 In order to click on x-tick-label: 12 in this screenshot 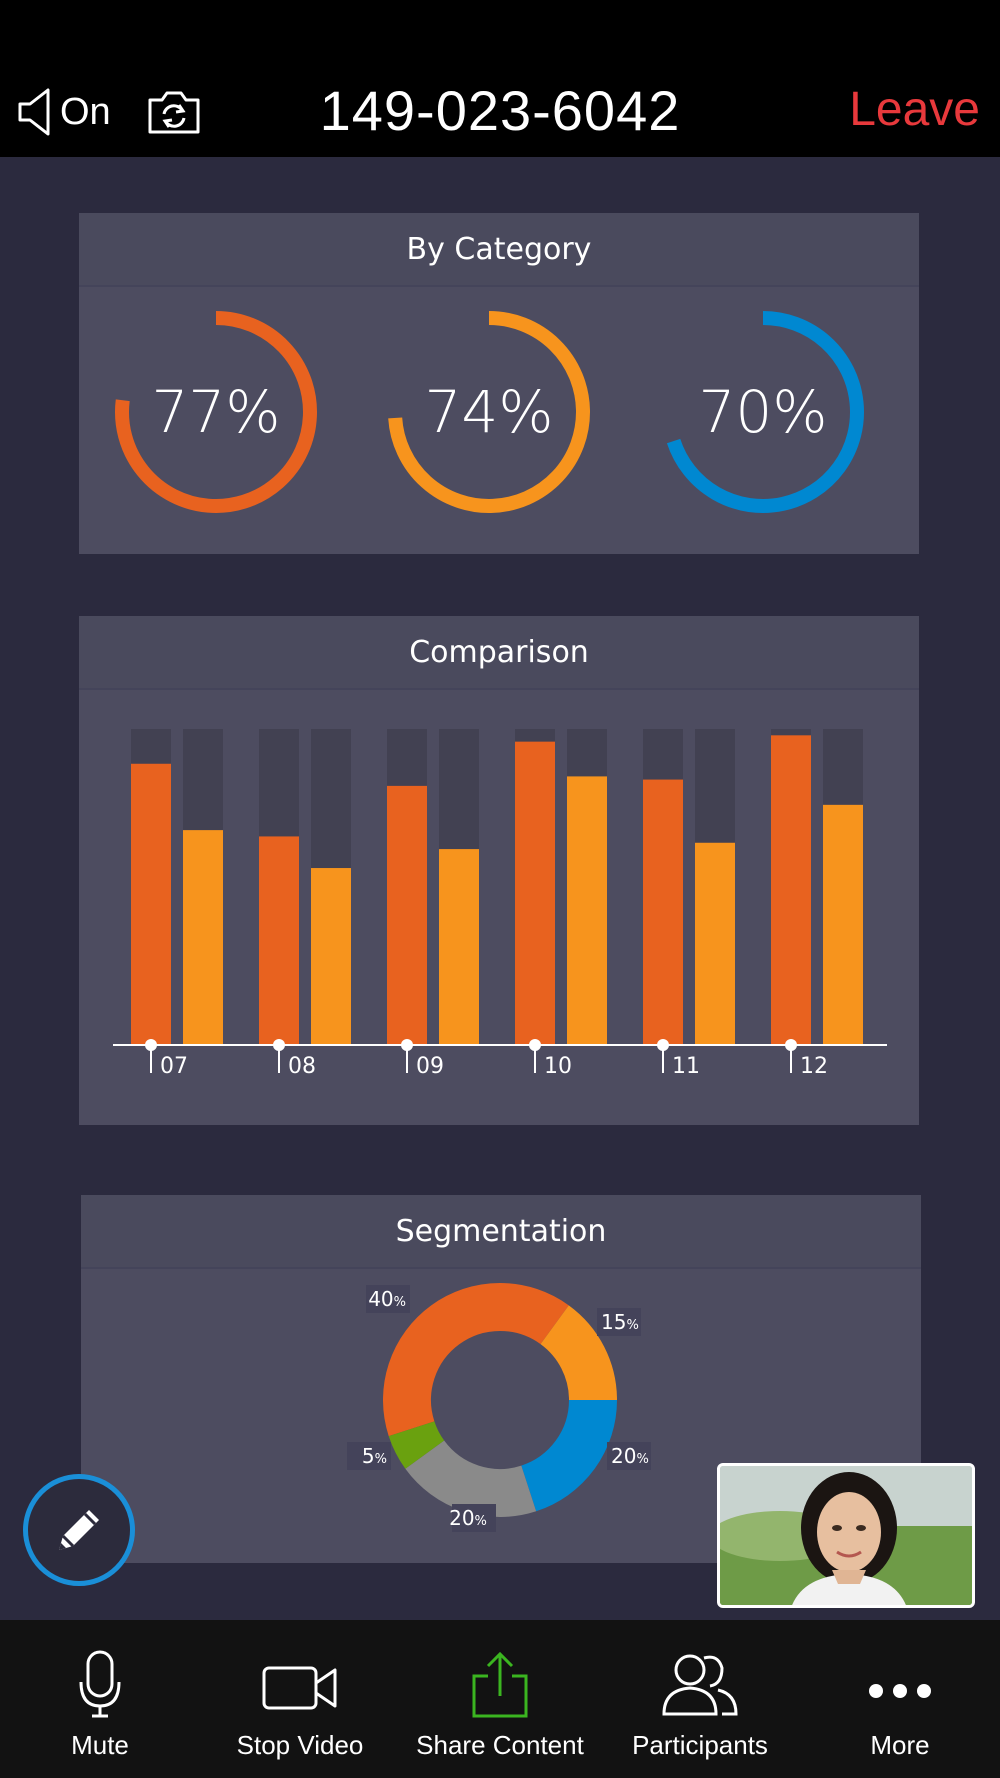, I will do `click(814, 1066)`.